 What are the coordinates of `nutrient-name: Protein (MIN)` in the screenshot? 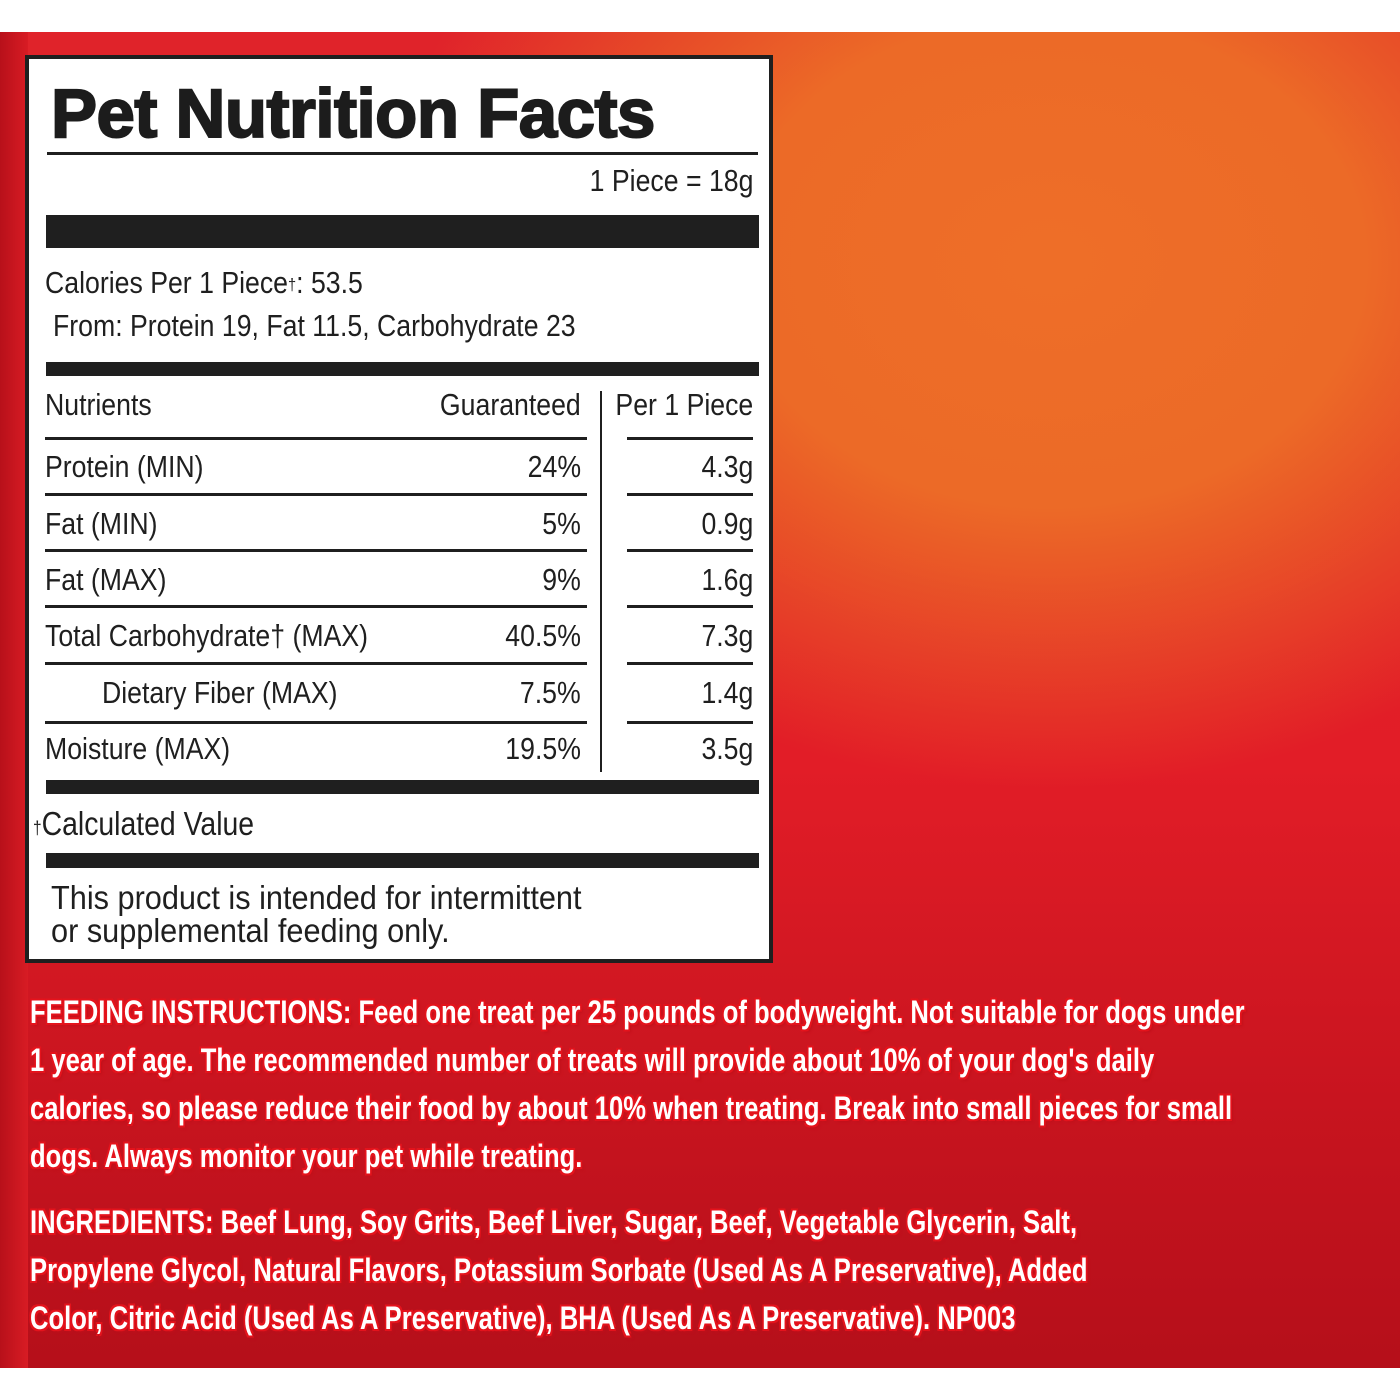 It's located at (124, 466).